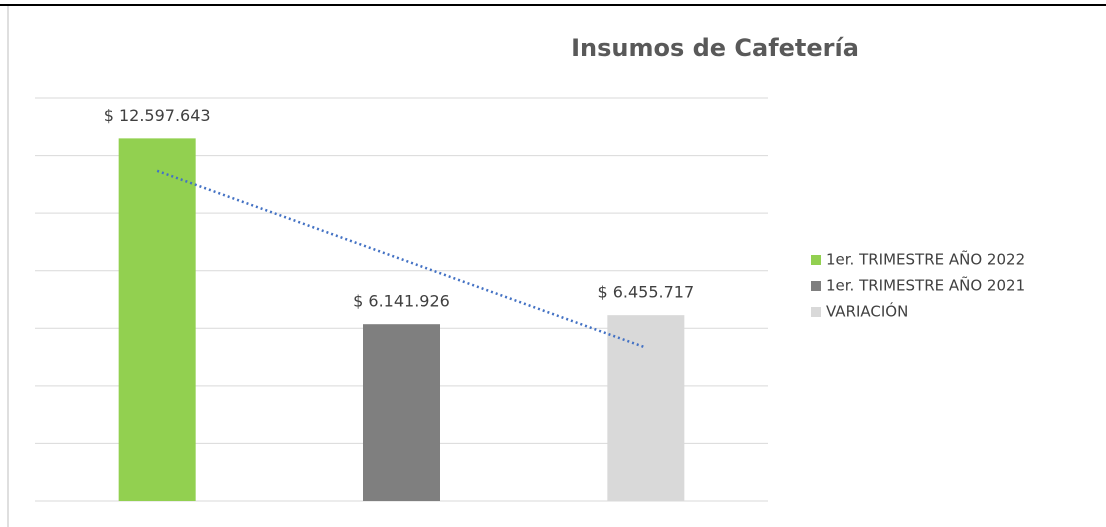  What do you see at coordinates (715, 48) in the screenshot?
I see `chart-title: Insumos de Cafetería` at bounding box center [715, 48].